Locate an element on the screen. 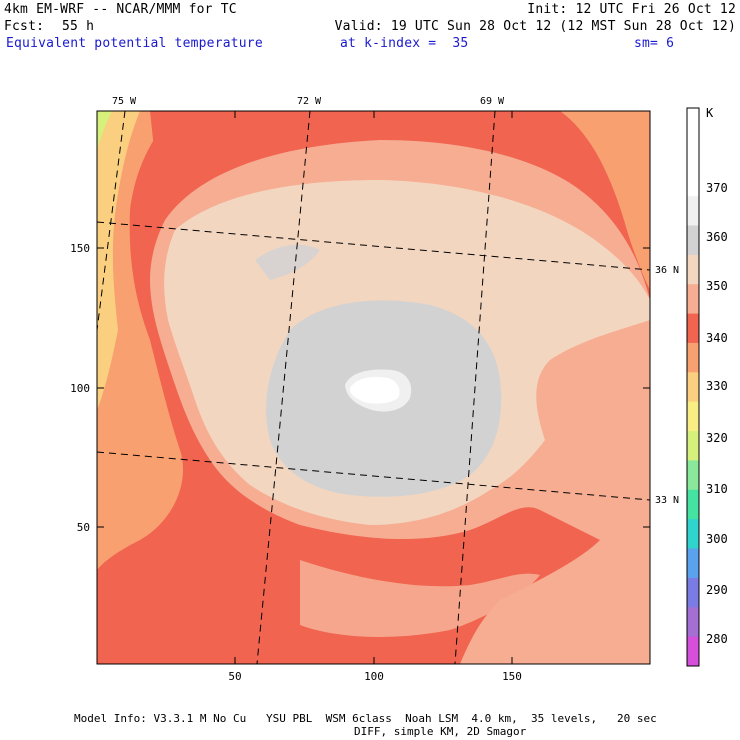 This screenshot has height=740, width=740. field-name: Equivalent potential temperature is located at coordinates (134, 43).